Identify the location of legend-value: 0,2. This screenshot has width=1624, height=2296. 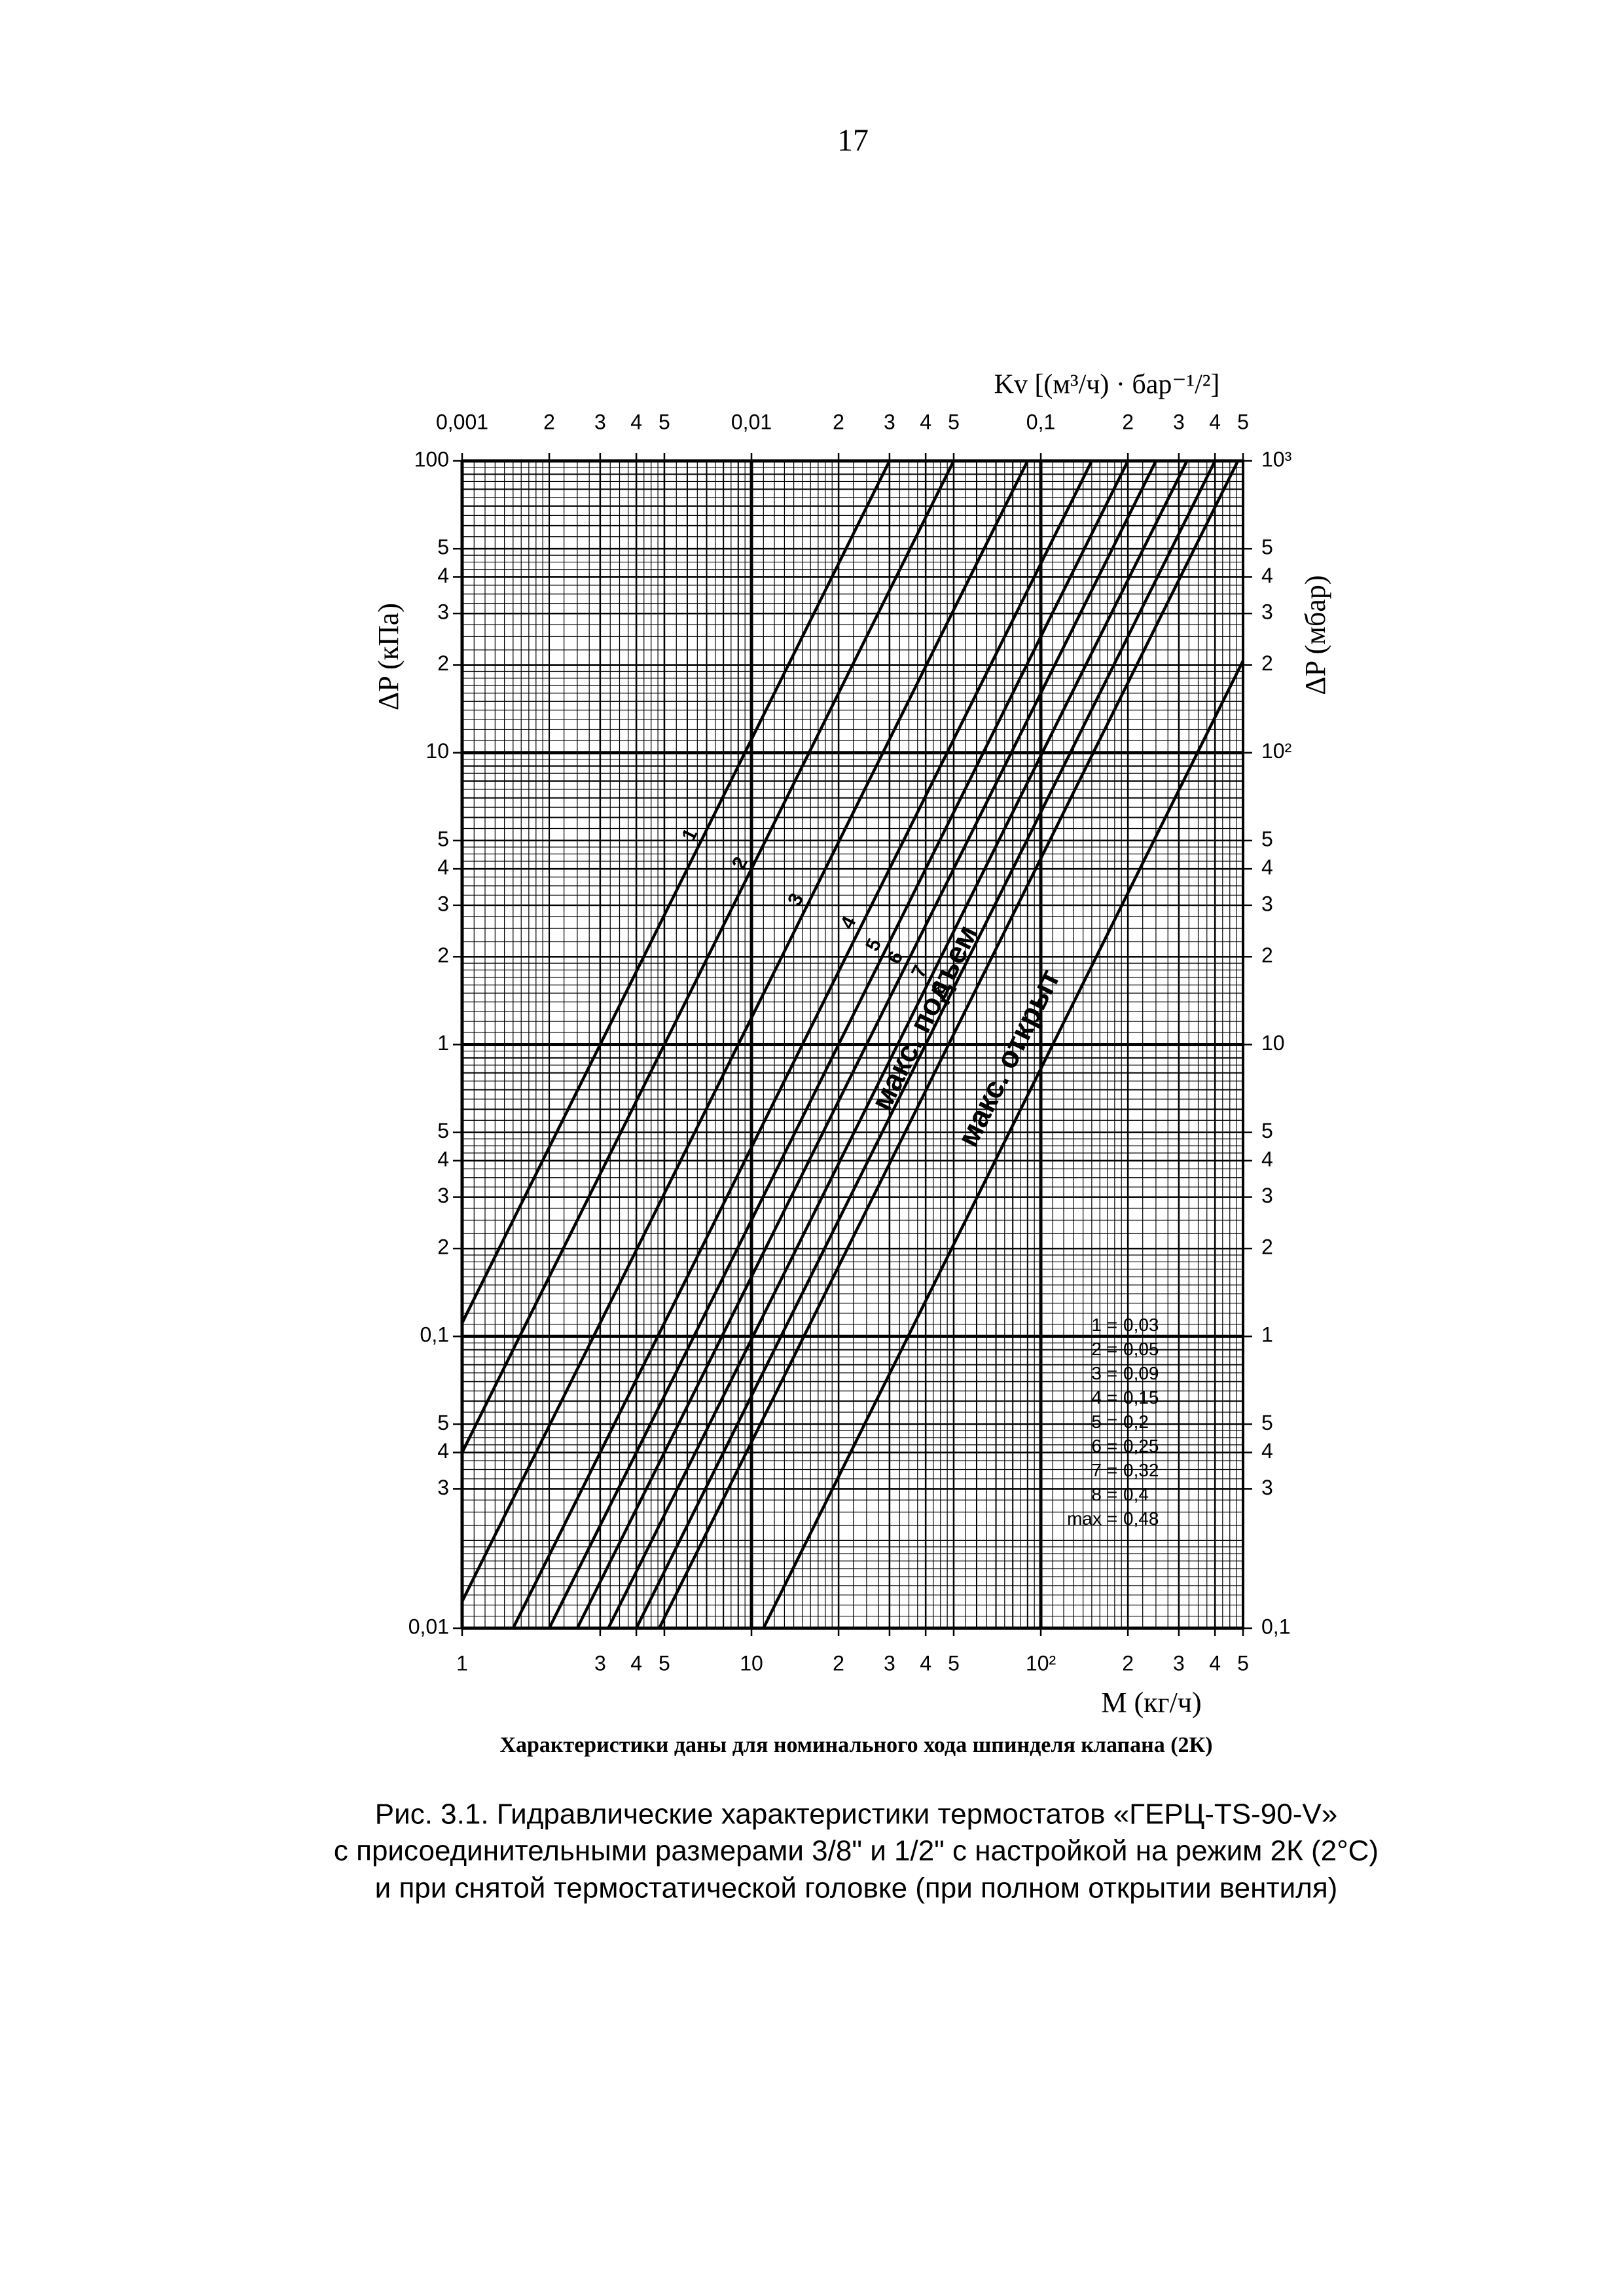
(1136, 1422).